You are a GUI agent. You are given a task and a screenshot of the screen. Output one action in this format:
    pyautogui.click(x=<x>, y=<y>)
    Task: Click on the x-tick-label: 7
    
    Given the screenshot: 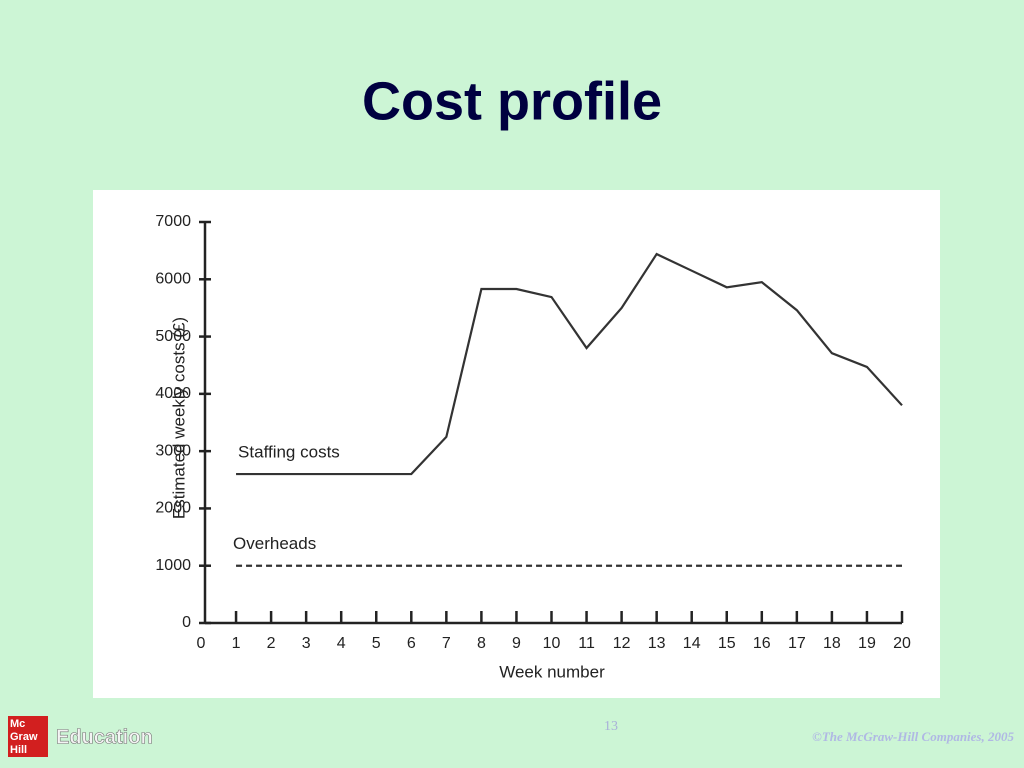 What is the action you would take?
    pyautogui.click(x=446, y=643)
    